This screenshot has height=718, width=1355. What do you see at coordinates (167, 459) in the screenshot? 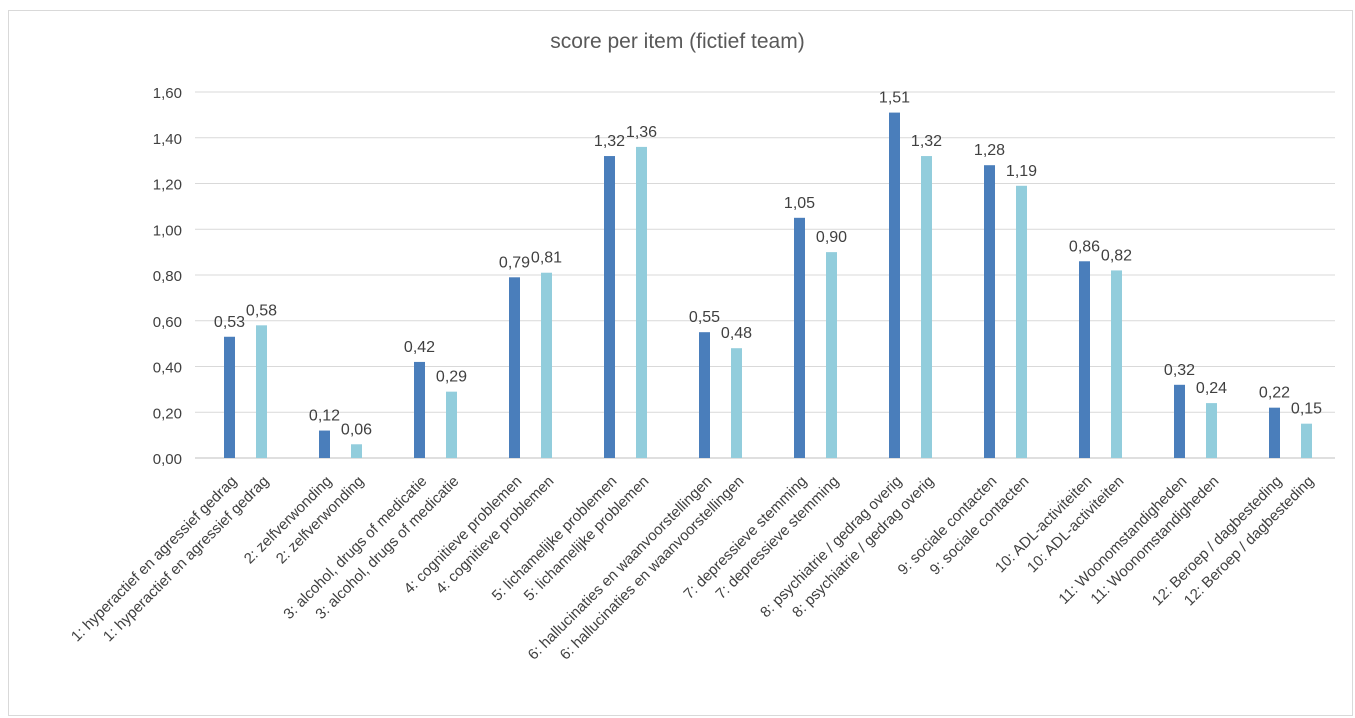
I see `y-tick-label: 0,00` at bounding box center [167, 459].